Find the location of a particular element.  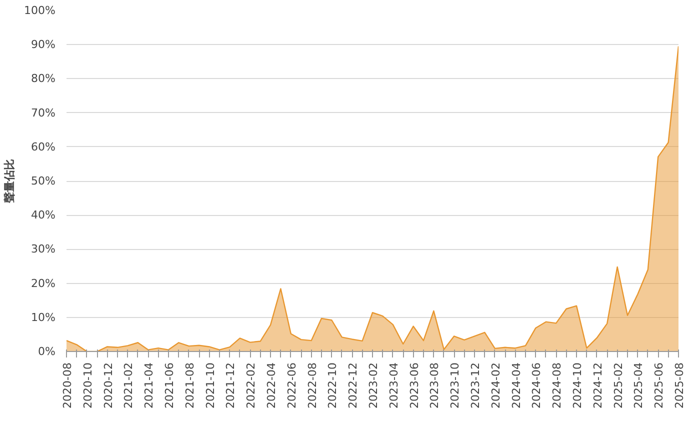

x-tick-label: 2024-06 is located at coordinates (537, 385).